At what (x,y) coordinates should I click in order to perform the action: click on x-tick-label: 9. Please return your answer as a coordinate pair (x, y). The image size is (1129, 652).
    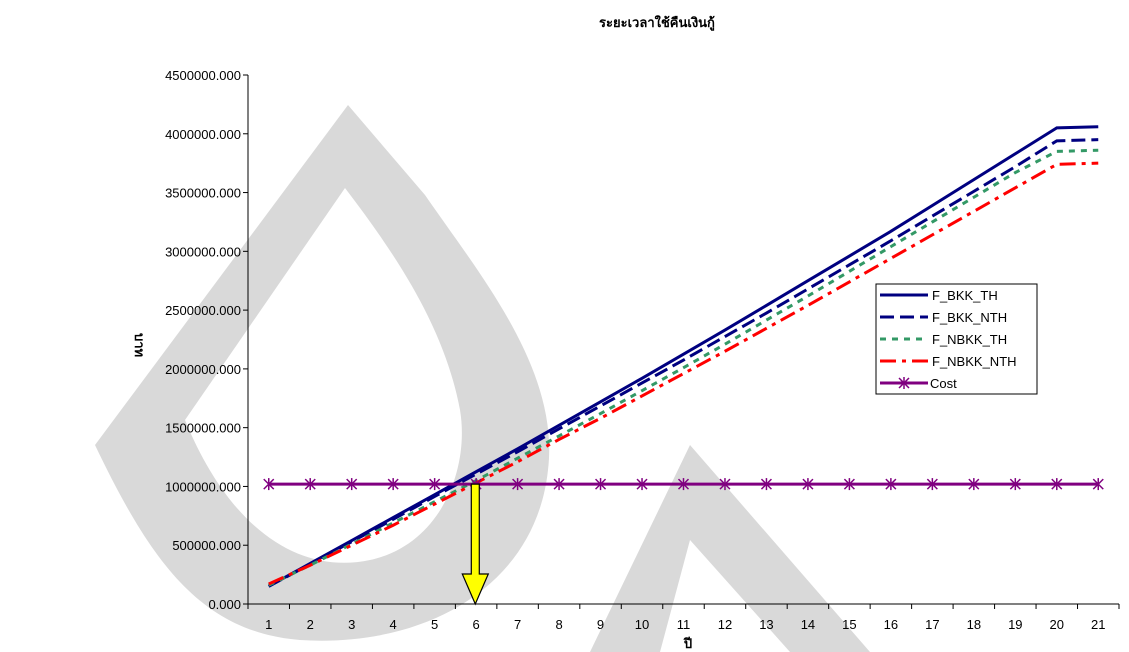
    Looking at the image, I should click on (600, 624).